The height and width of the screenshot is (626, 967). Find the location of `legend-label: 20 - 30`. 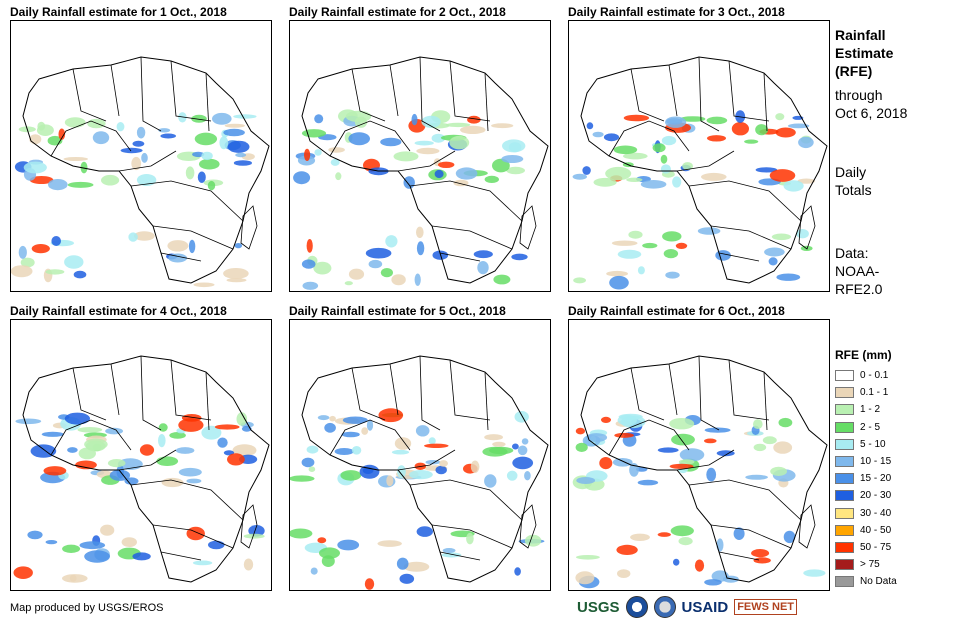

legend-label: 20 - 30 is located at coordinates (876, 496).